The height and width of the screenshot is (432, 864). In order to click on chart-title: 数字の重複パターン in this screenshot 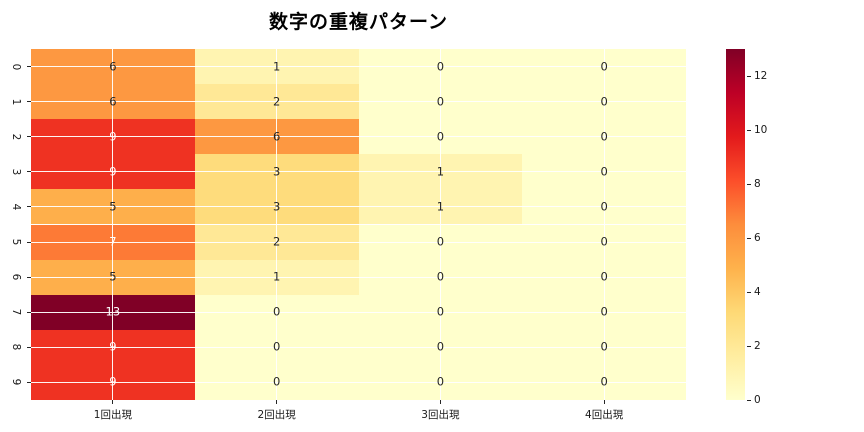, I will do `click(358, 22)`.